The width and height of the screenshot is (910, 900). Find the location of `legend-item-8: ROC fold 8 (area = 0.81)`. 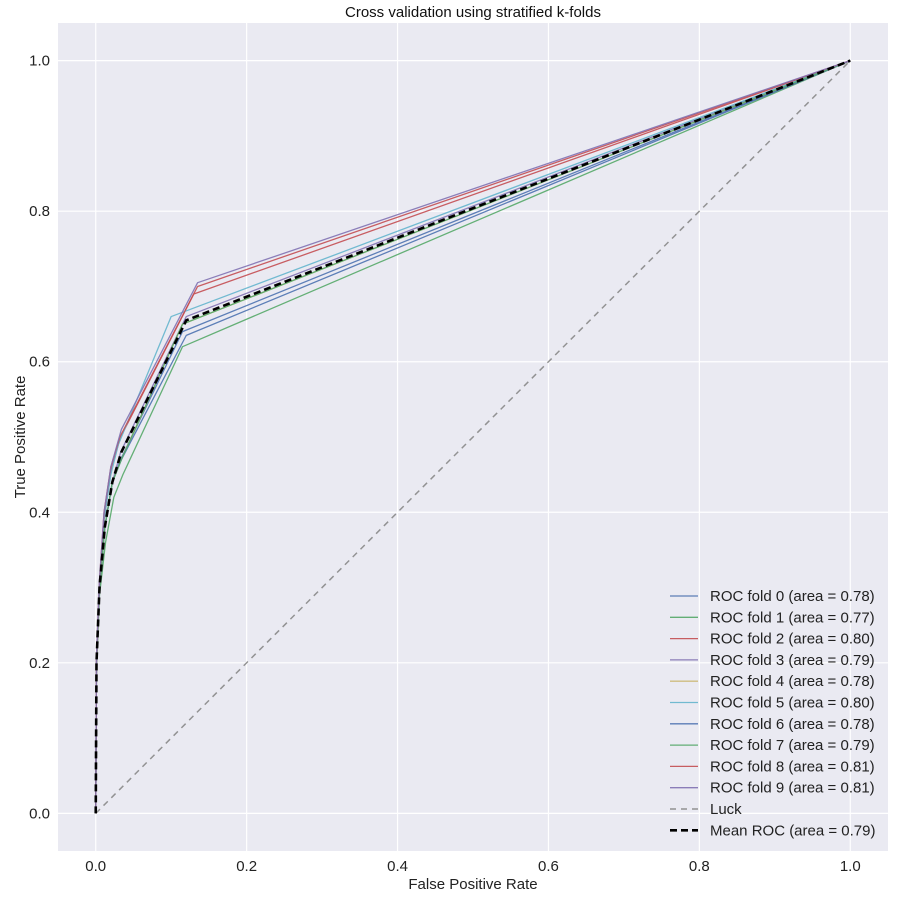

legend-item-8: ROC fold 8 (area = 0.81) is located at coordinates (772, 766).